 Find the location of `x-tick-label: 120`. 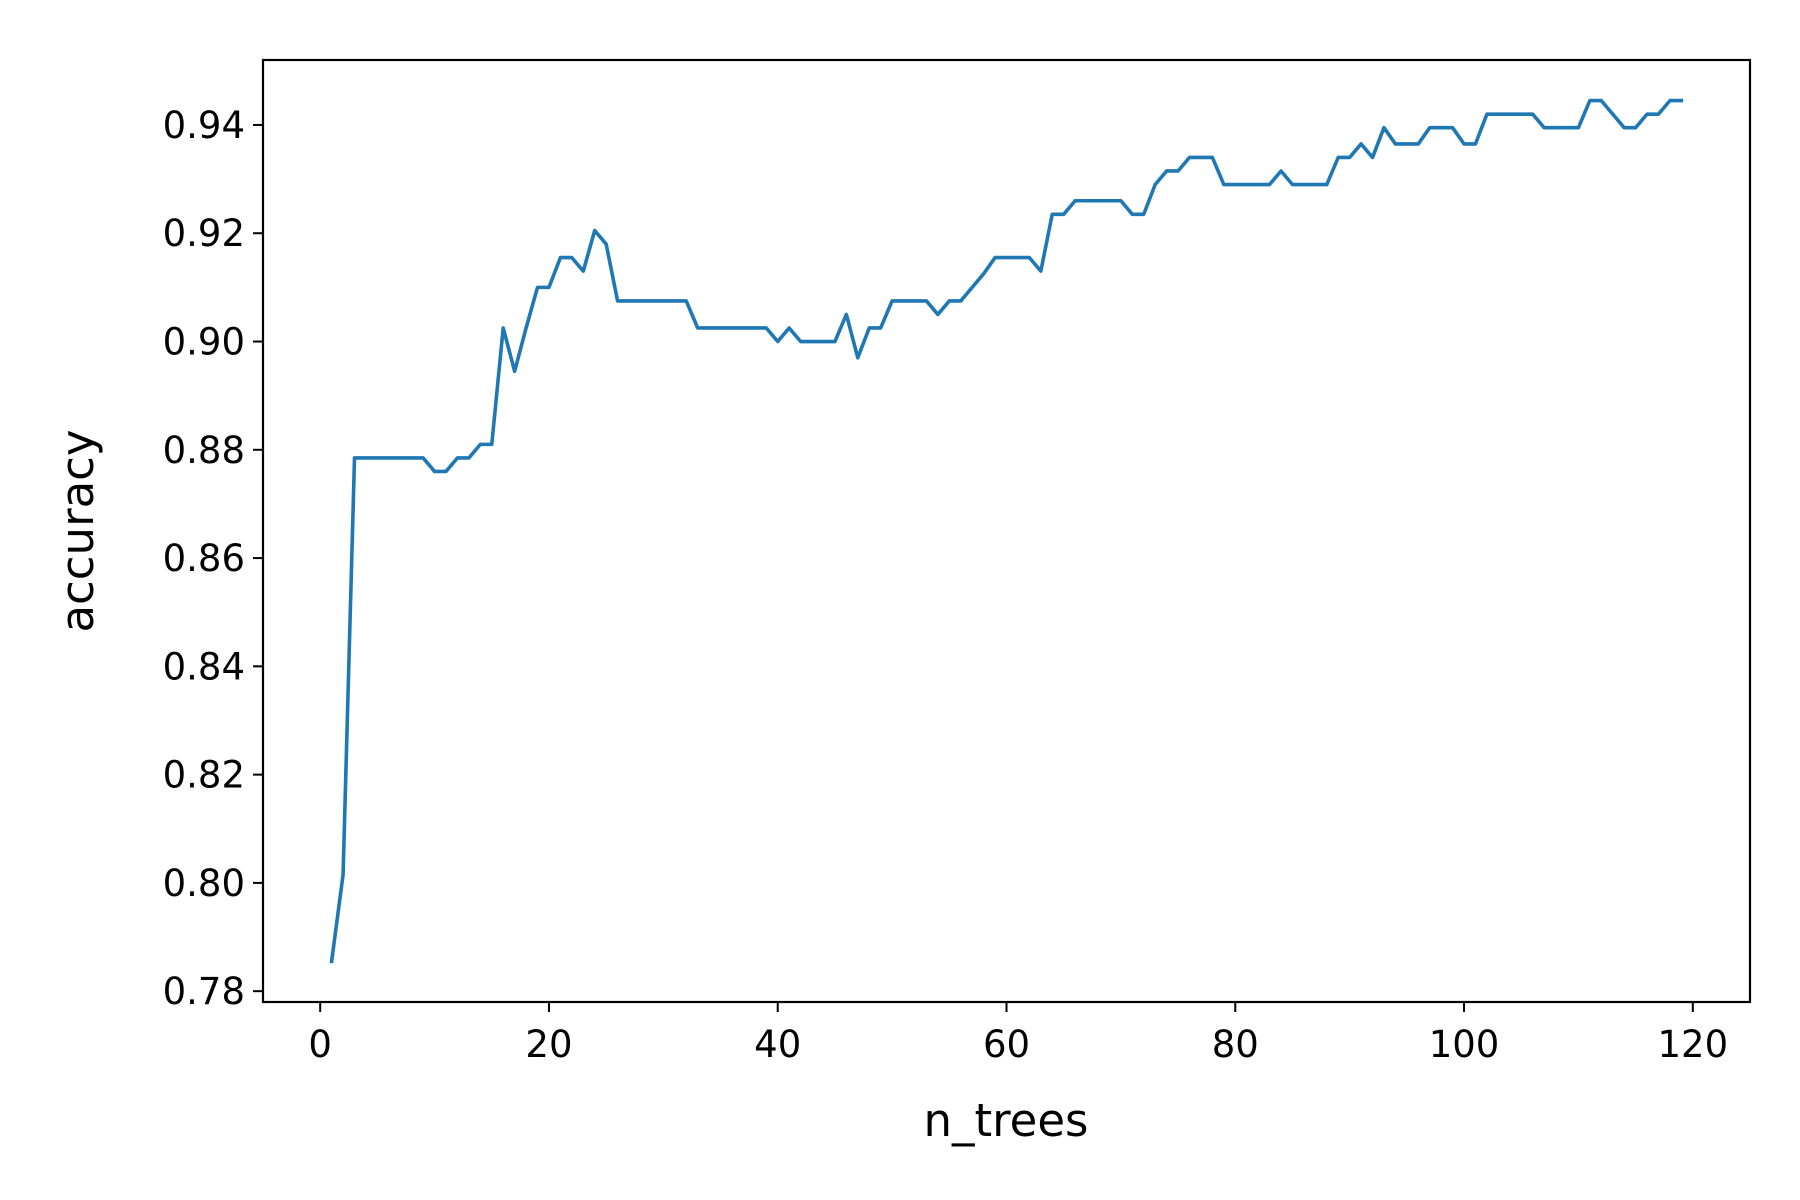

x-tick-label: 120 is located at coordinates (1692, 1044).